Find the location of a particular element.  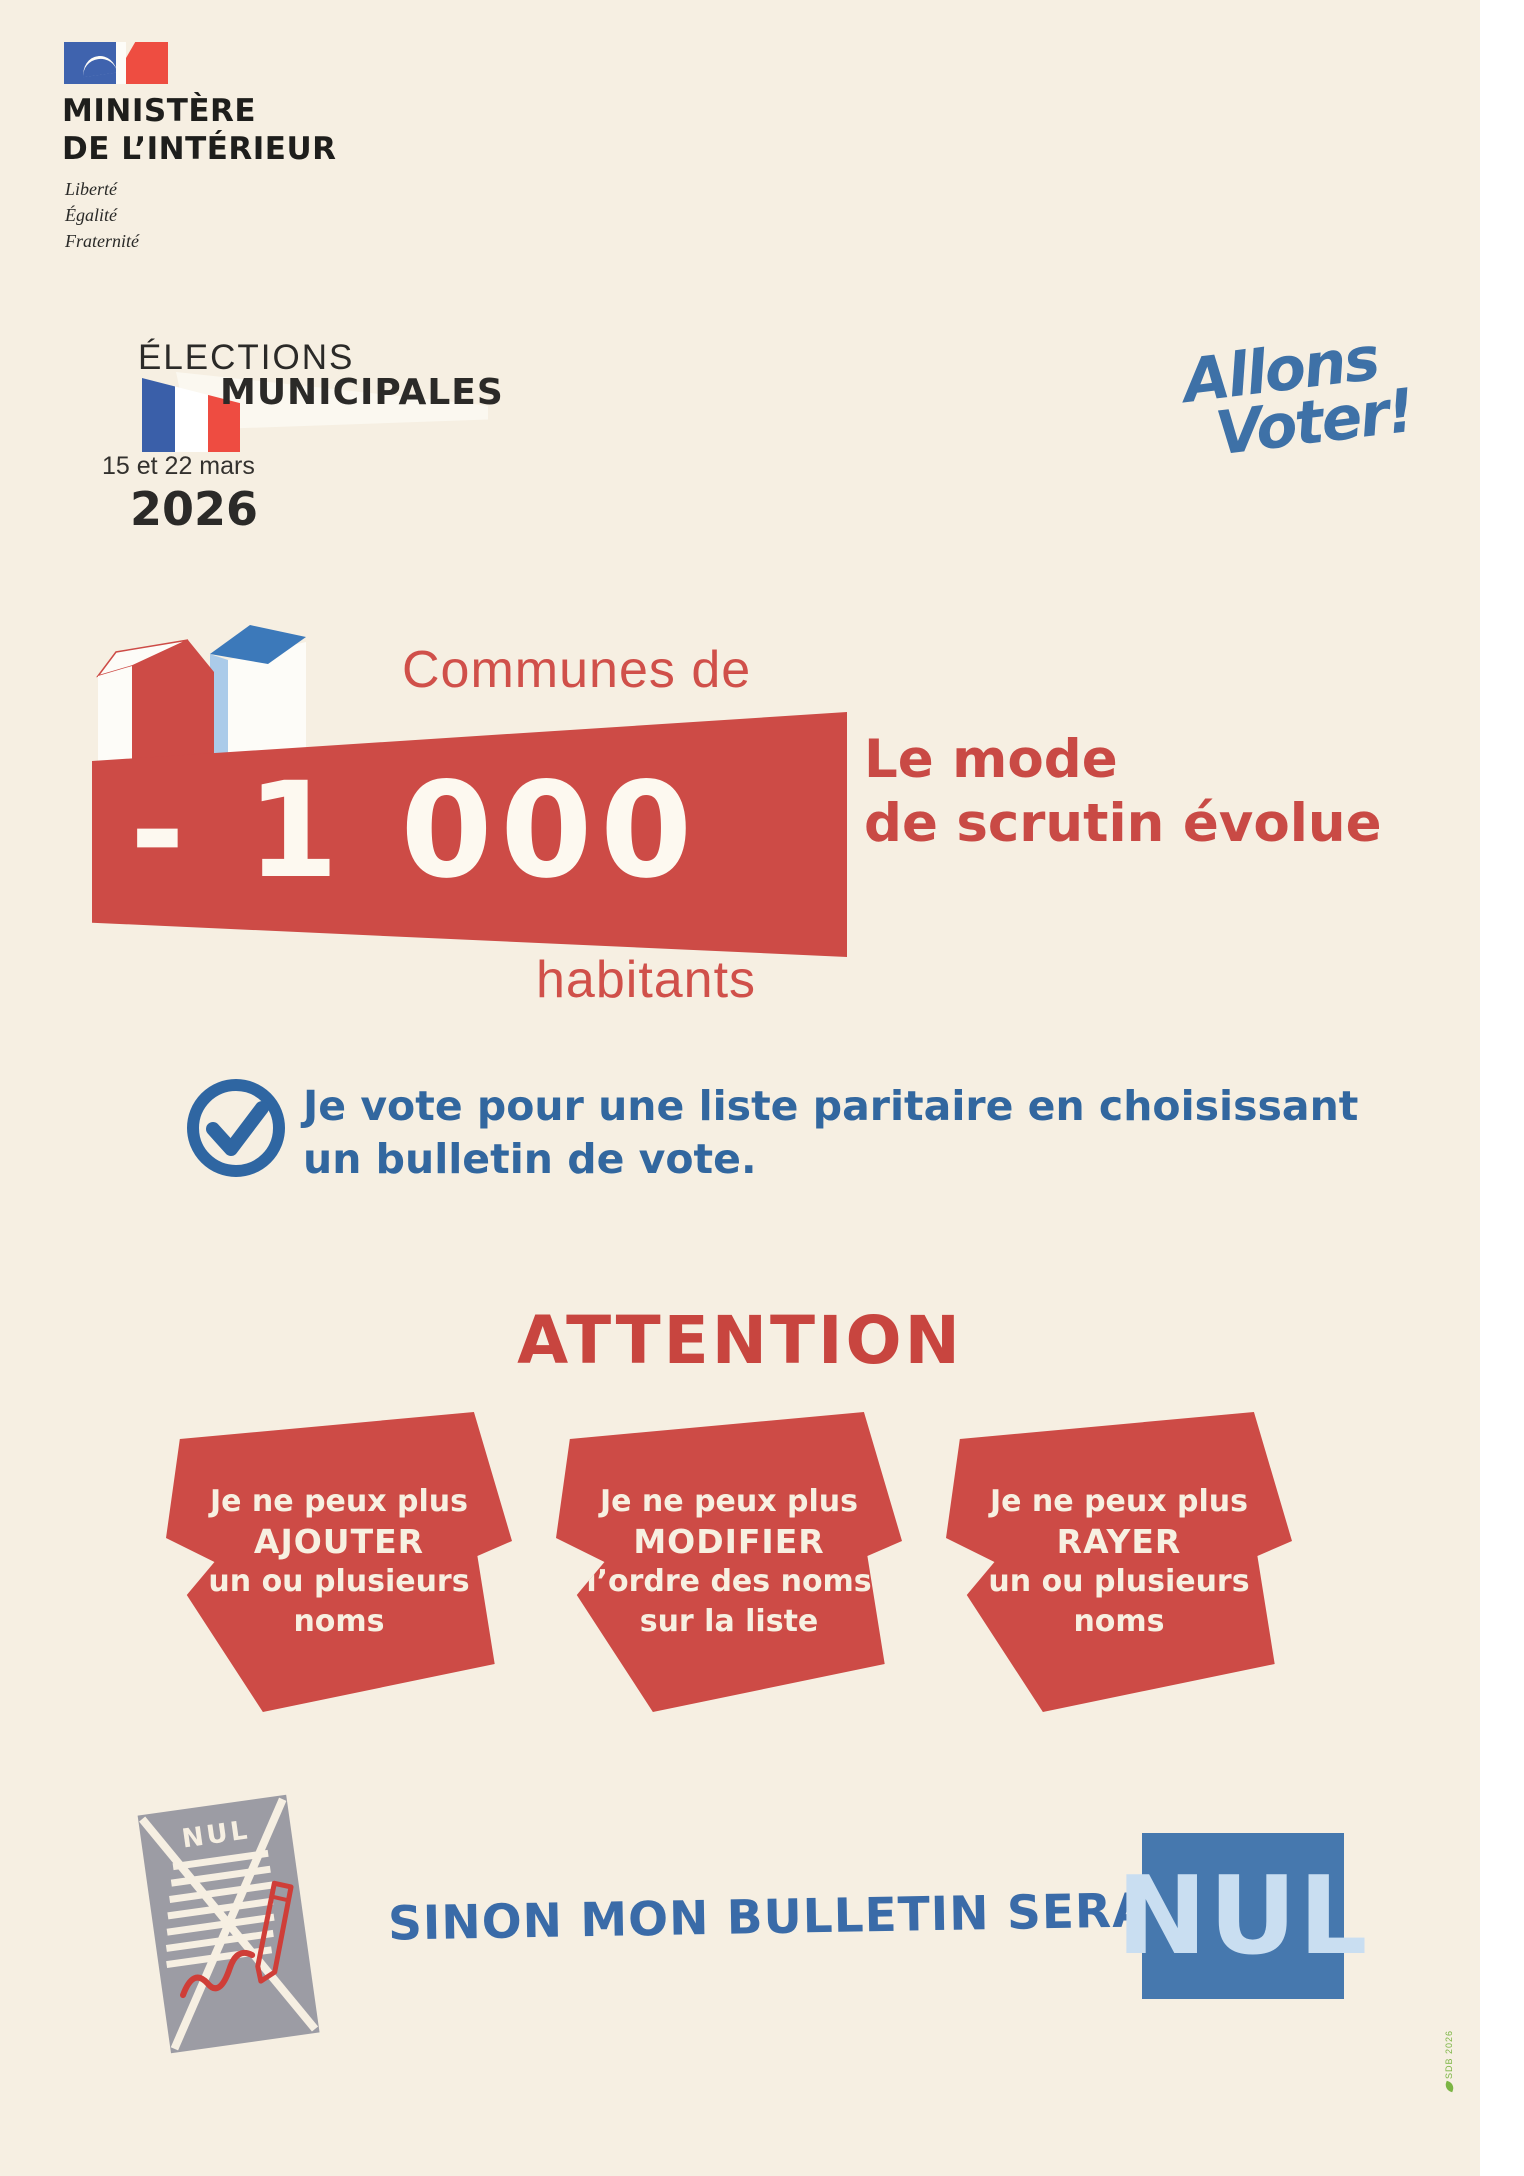

ballot-nul-icon: NUL is located at coordinates (228, 1924).